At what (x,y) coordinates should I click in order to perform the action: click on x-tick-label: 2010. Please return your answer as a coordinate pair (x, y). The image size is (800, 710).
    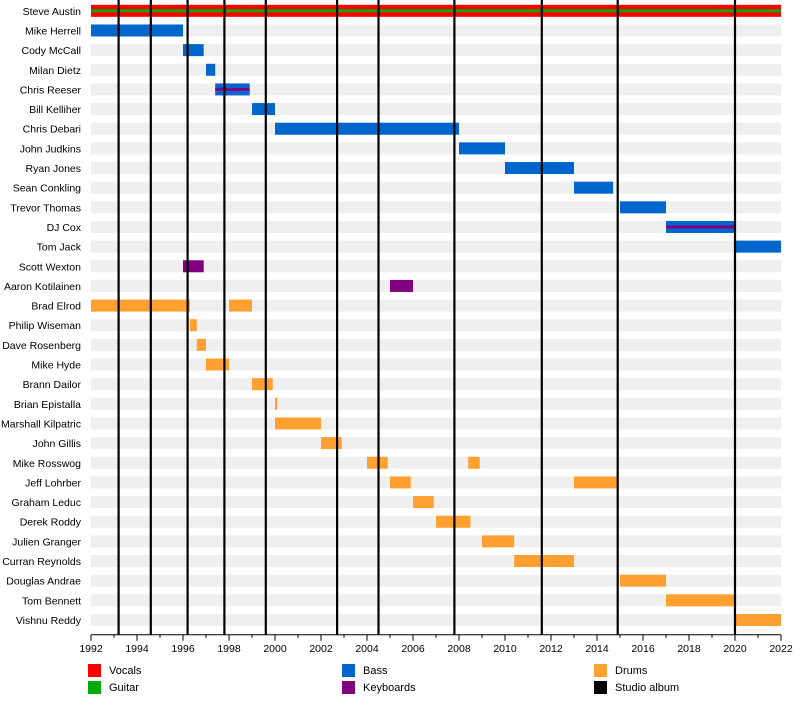
    Looking at the image, I should click on (505, 649).